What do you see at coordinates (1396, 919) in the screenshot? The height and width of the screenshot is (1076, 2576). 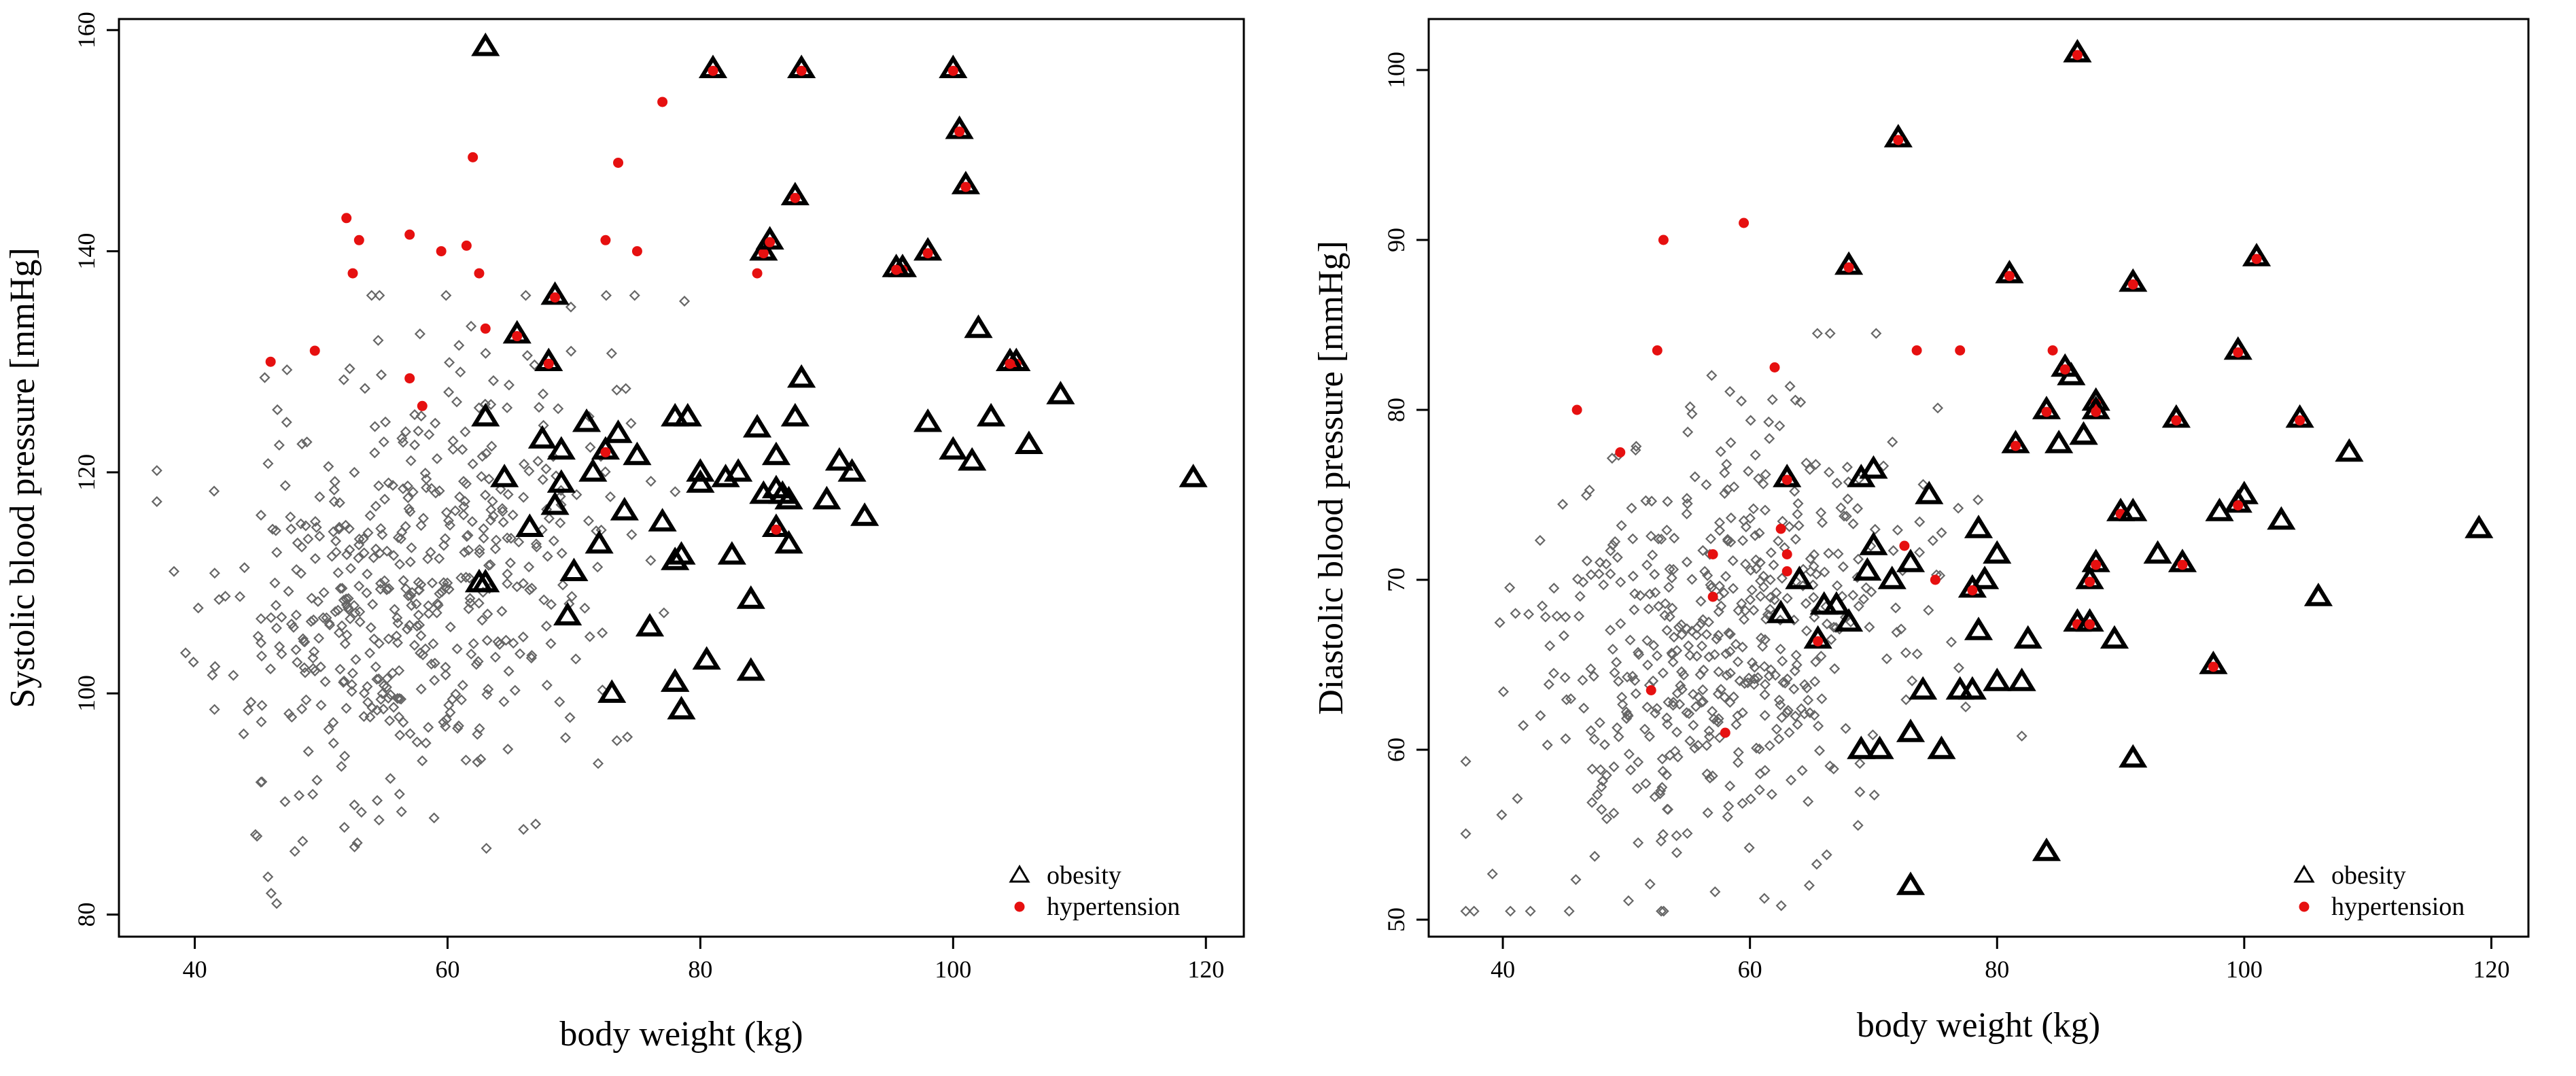 I see `y-tick-label: 50` at bounding box center [1396, 919].